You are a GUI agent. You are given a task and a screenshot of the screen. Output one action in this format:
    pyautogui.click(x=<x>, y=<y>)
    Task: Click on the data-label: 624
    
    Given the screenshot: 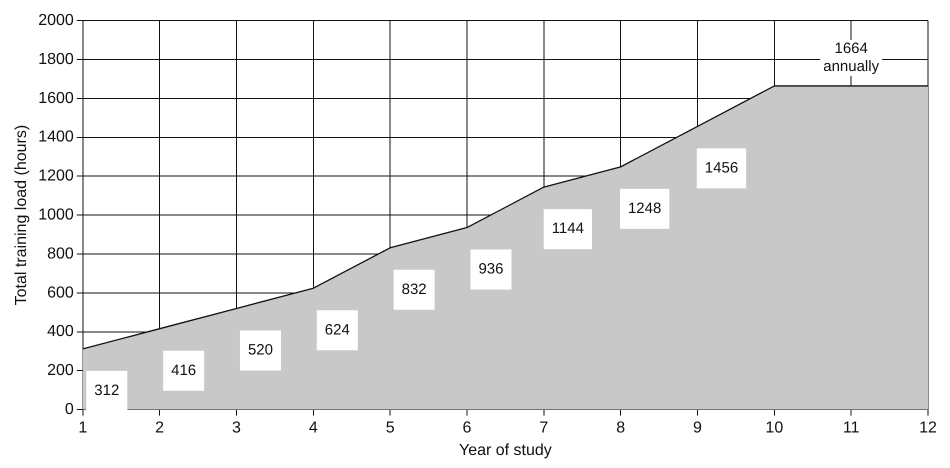 What is the action you would take?
    pyautogui.click(x=337, y=329)
    